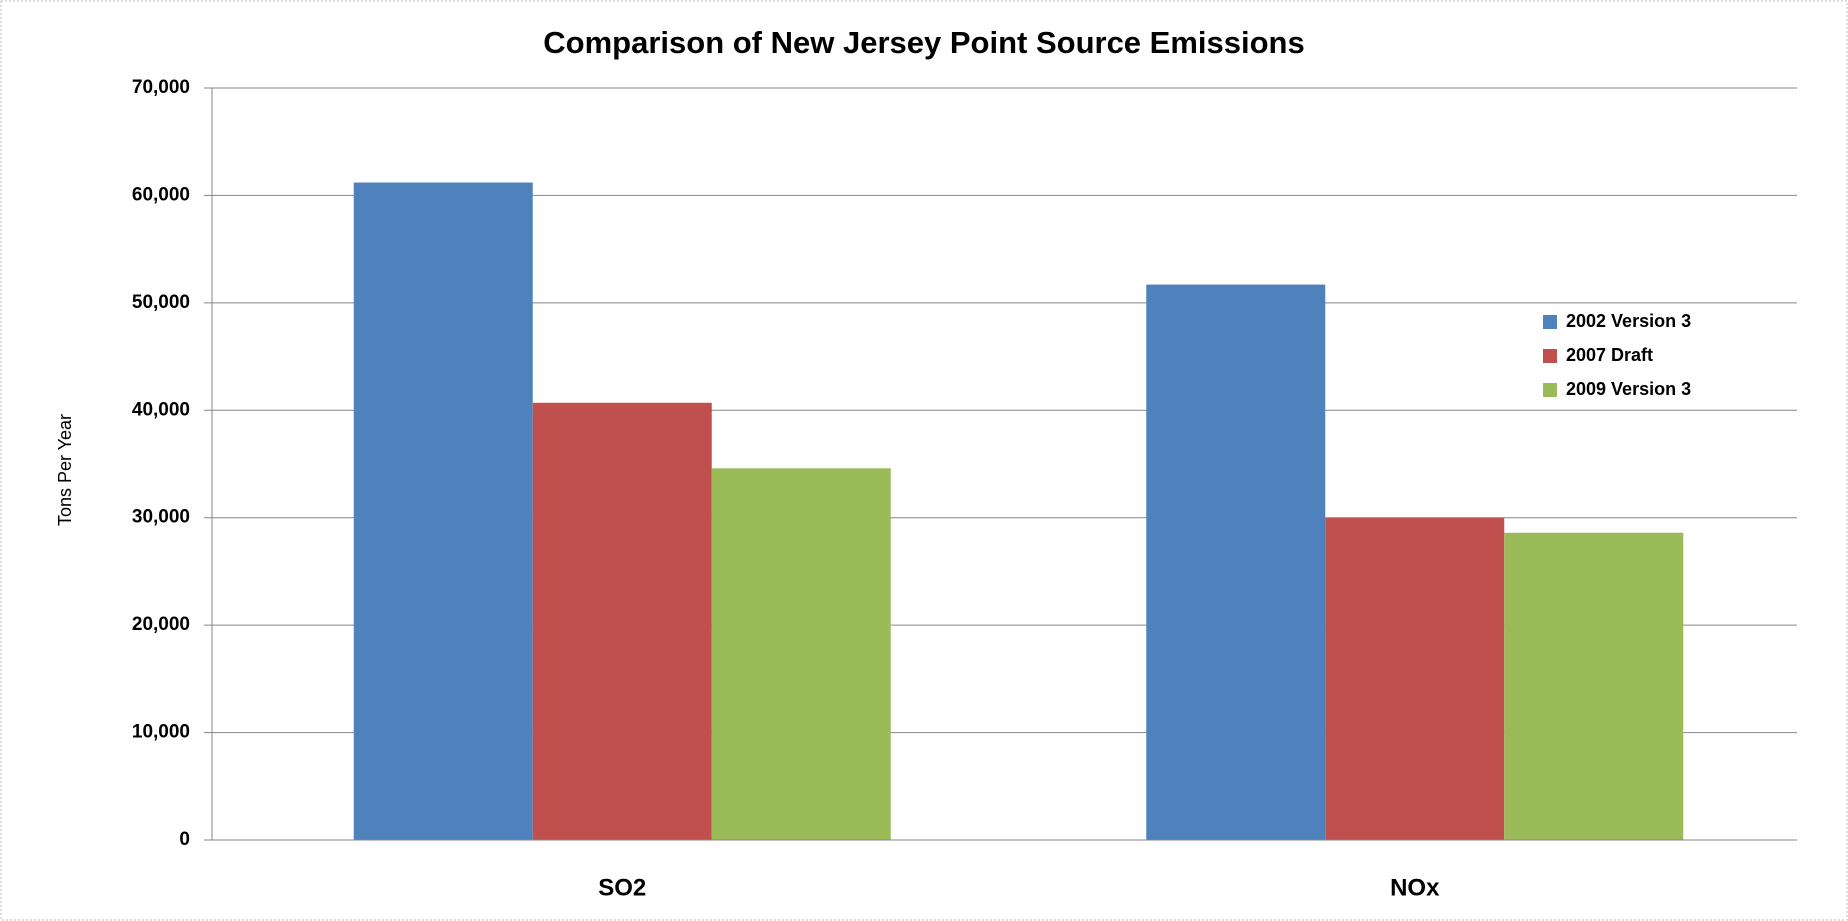 The width and height of the screenshot is (1848, 921). Describe the element at coordinates (161, 409) in the screenshot. I see `y-tick-label: 40,000` at that location.